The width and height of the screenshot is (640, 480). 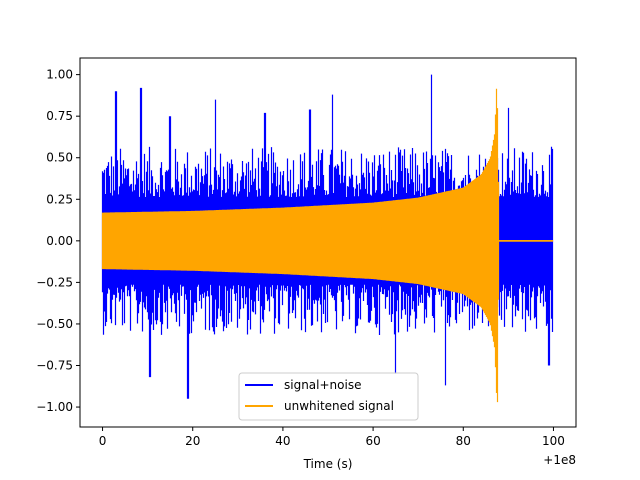 I want to click on y-tick-label: −0.50, so click(x=54, y=324).